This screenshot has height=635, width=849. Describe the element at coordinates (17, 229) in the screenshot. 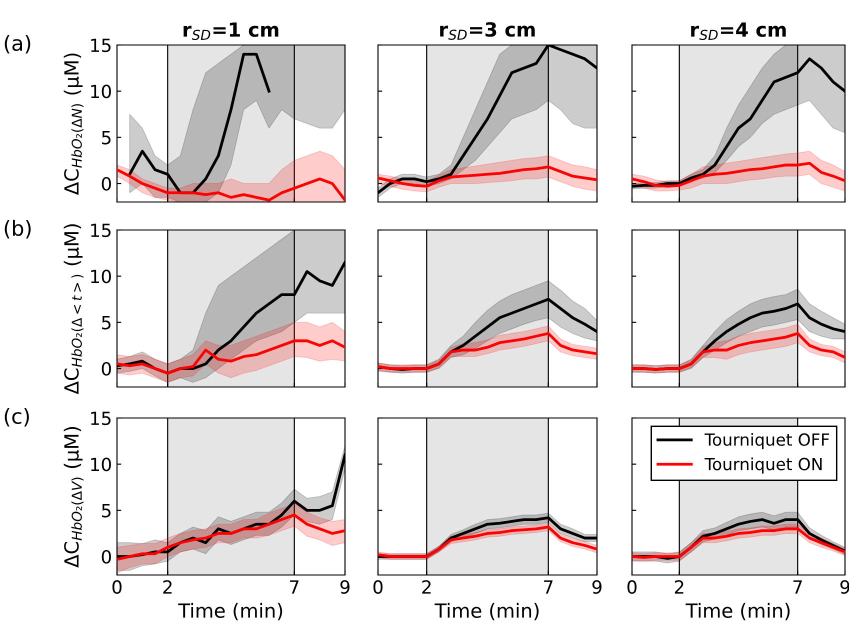

I see `text: (b)` at that location.